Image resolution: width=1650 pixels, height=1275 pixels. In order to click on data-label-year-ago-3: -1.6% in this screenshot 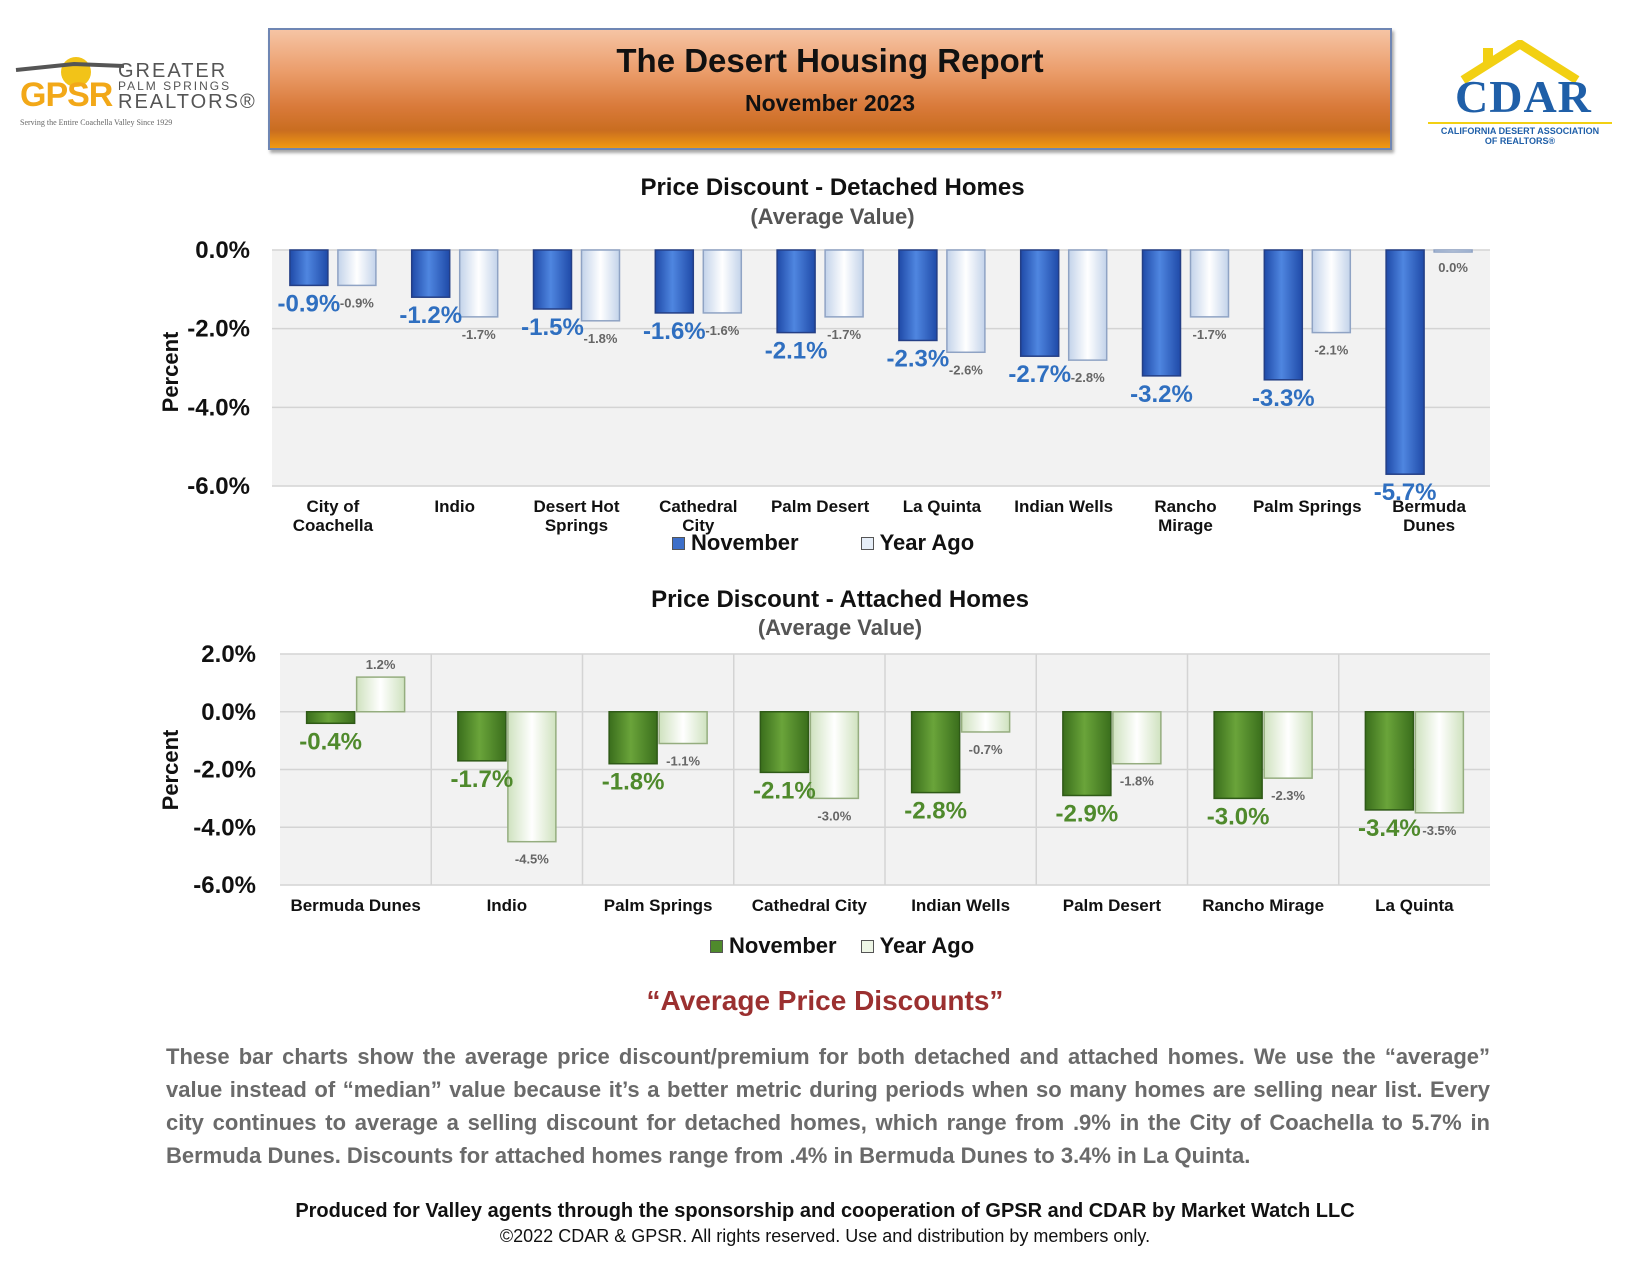, I will do `click(722, 330)`.